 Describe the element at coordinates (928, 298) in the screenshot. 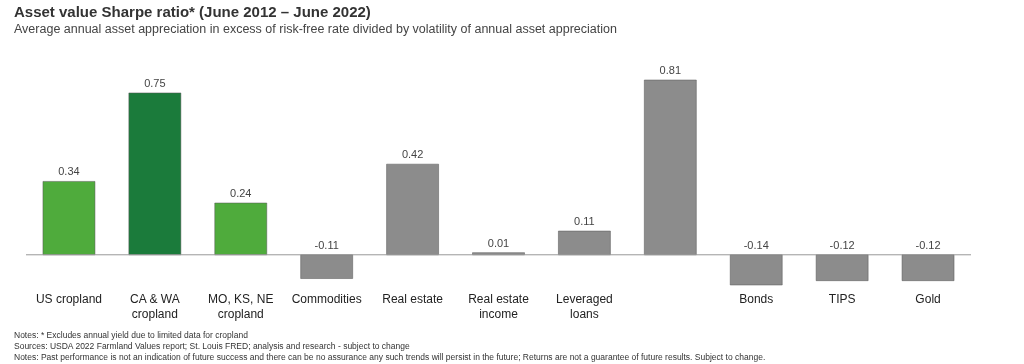

I see `x-tick-label: Gold` at that location.